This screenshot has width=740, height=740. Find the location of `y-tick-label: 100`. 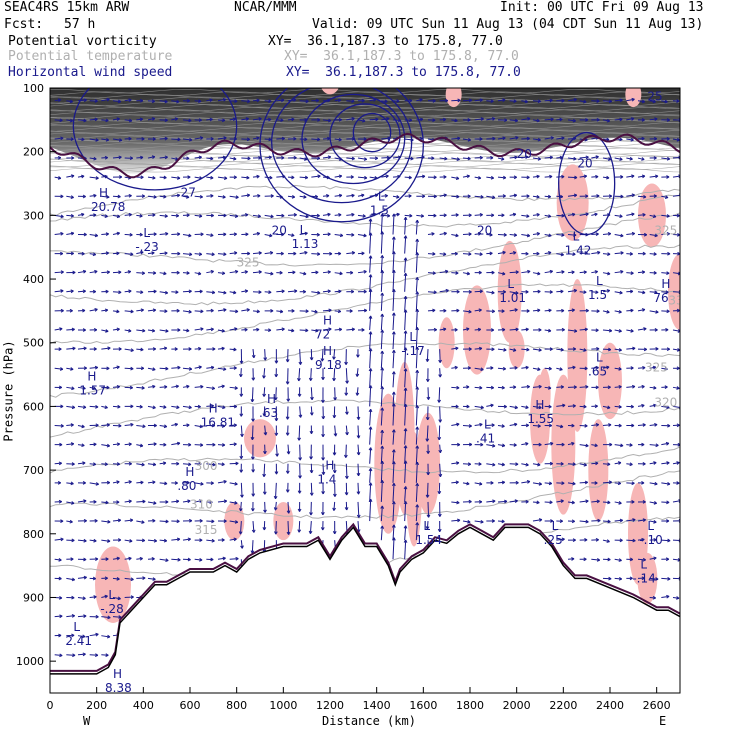

y-tick-label: 100 is located at coordinates (33, 88).